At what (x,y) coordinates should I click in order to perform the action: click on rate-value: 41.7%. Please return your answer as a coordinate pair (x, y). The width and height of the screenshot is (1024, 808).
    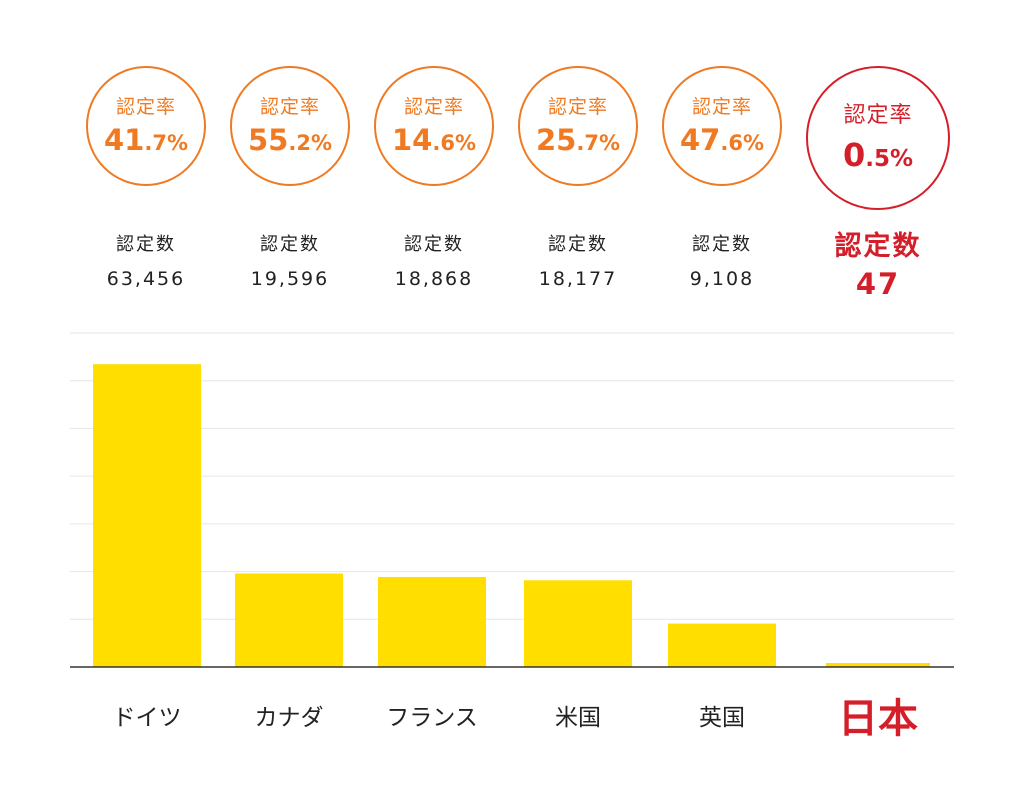
    Looking at the image, I should click on (146, 139).